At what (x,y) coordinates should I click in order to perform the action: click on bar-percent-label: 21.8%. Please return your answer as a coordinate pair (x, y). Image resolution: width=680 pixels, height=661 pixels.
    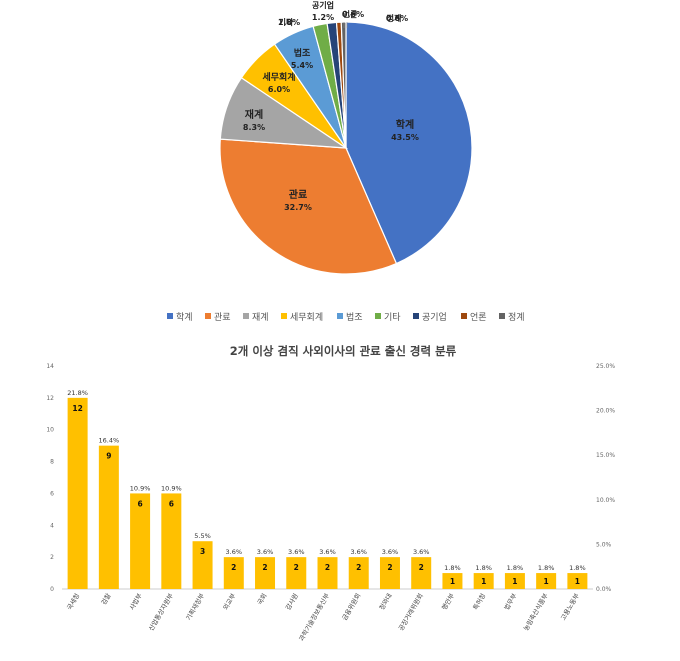
    Looking at the image, I should click on (77, 393).